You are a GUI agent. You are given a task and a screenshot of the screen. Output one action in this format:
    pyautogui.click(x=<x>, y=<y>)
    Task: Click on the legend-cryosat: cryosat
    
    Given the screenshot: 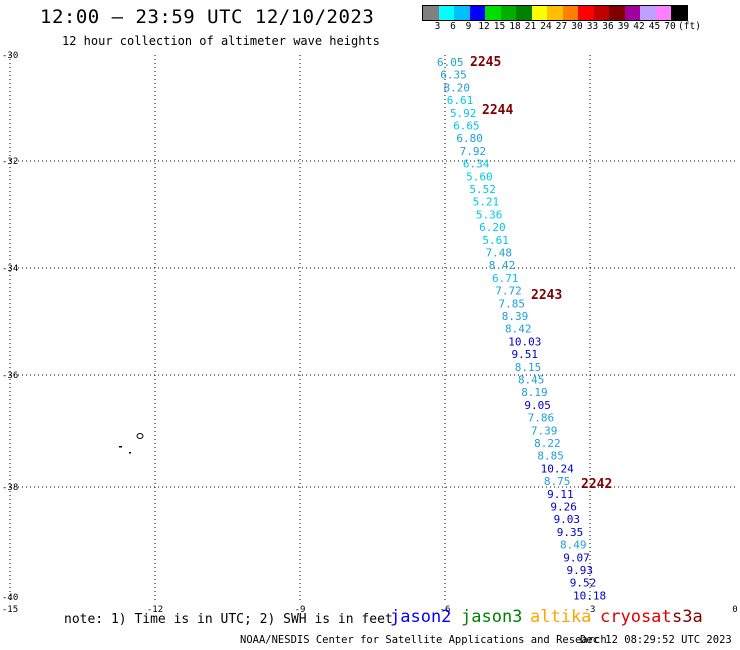 What is the action you would take?
    pyautogui.click(x=636, y=617)
    